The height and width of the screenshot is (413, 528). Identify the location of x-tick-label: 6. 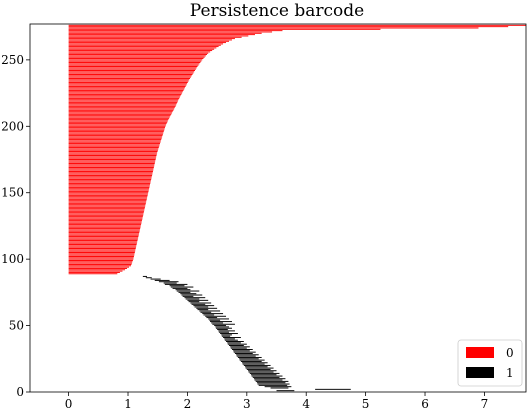
(425, 404).